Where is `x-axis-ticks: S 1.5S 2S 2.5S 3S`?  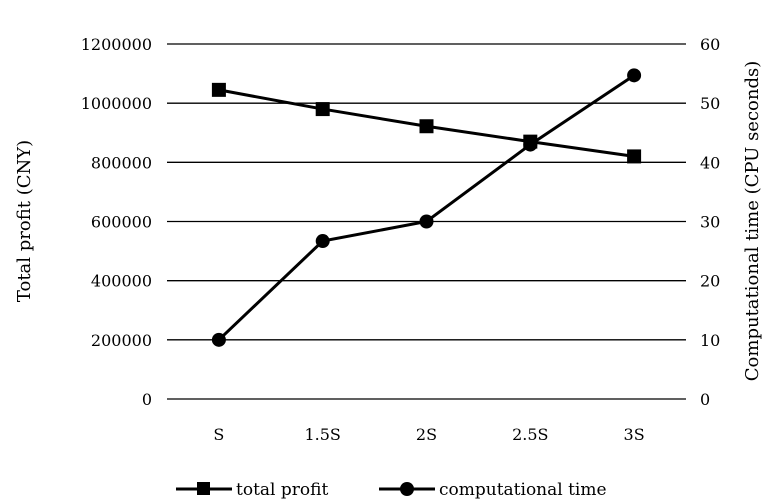
x-axis-ticks: S 1.5S 2S 2.5S 3S is located at coordinates (428, 434).